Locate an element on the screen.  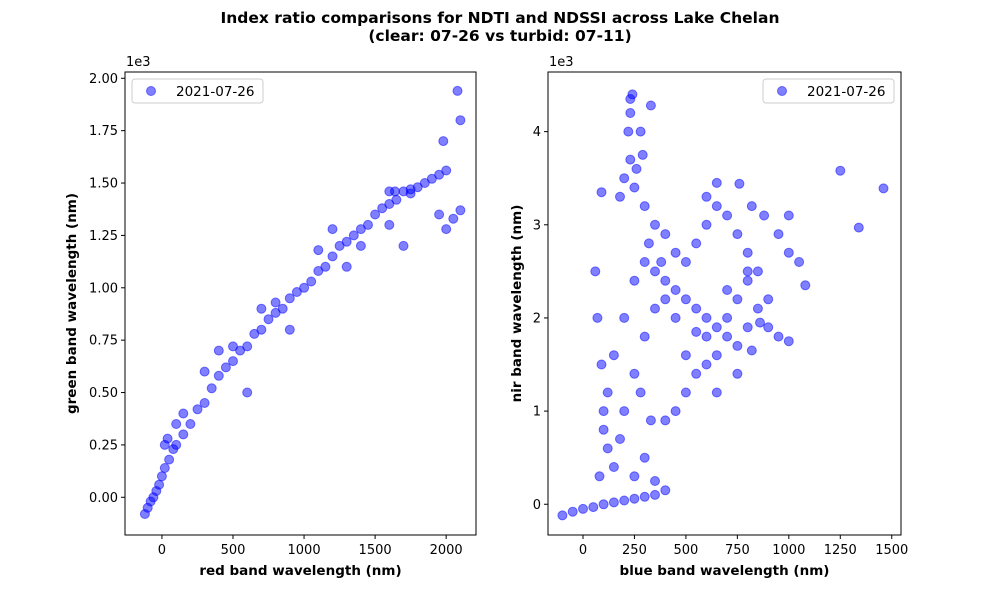
right-x-tick-label: 0 is located at coordinates (583, 550).